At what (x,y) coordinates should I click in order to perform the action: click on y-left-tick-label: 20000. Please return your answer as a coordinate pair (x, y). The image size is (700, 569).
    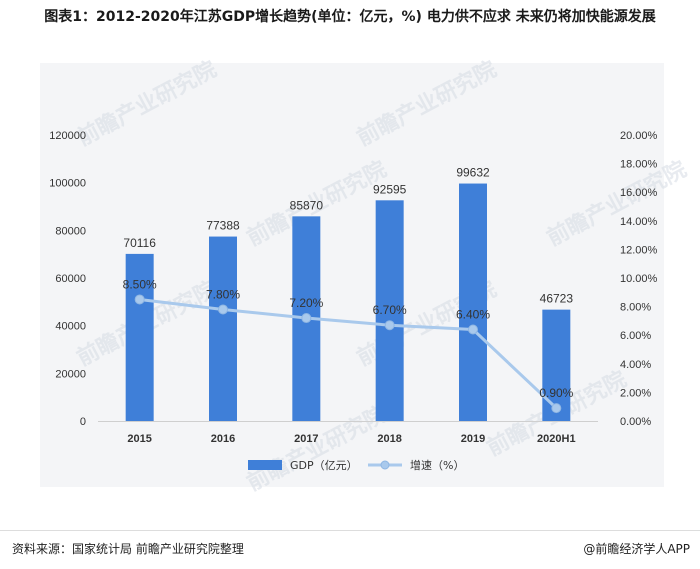
    Looking at the image, I should click on (70, 374).